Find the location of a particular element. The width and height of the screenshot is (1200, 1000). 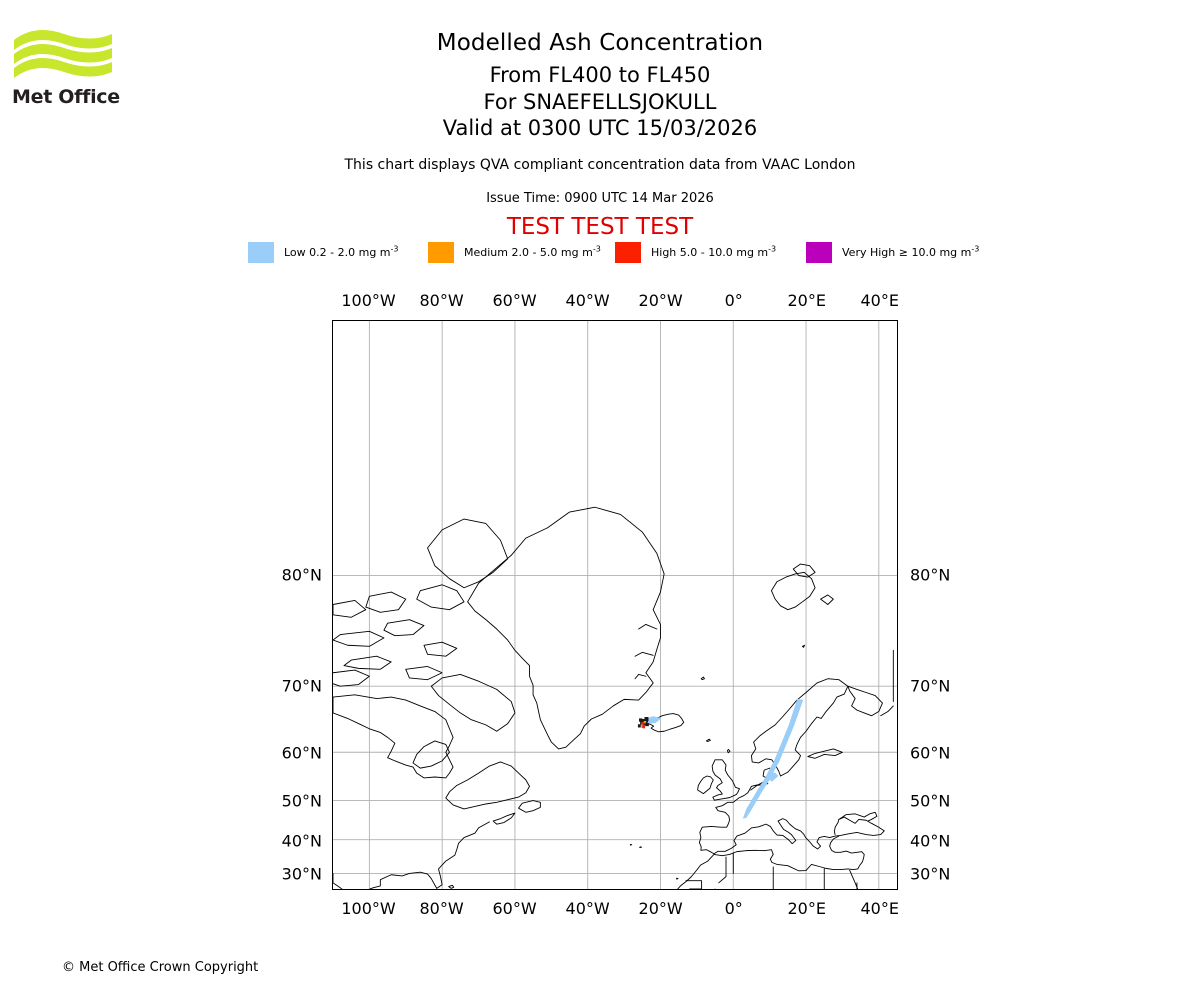

legend-label-medium: Medium 2.0 - 5.0 mg m-3 is located at coordinates (532, 251).